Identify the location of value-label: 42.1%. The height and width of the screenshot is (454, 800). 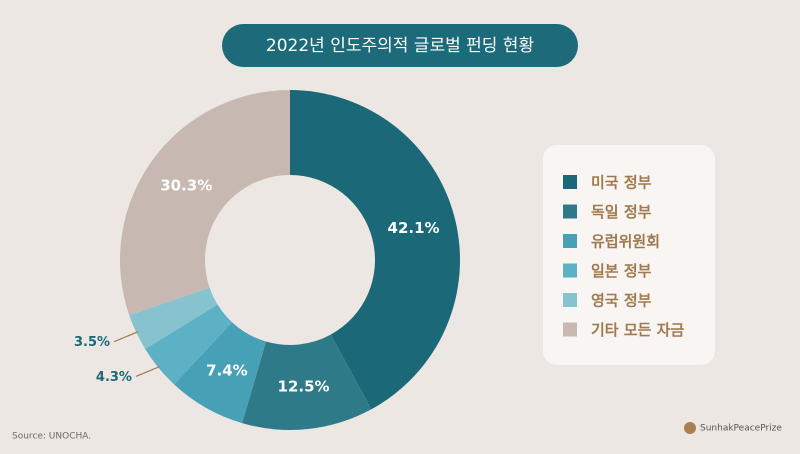
(414, 228).